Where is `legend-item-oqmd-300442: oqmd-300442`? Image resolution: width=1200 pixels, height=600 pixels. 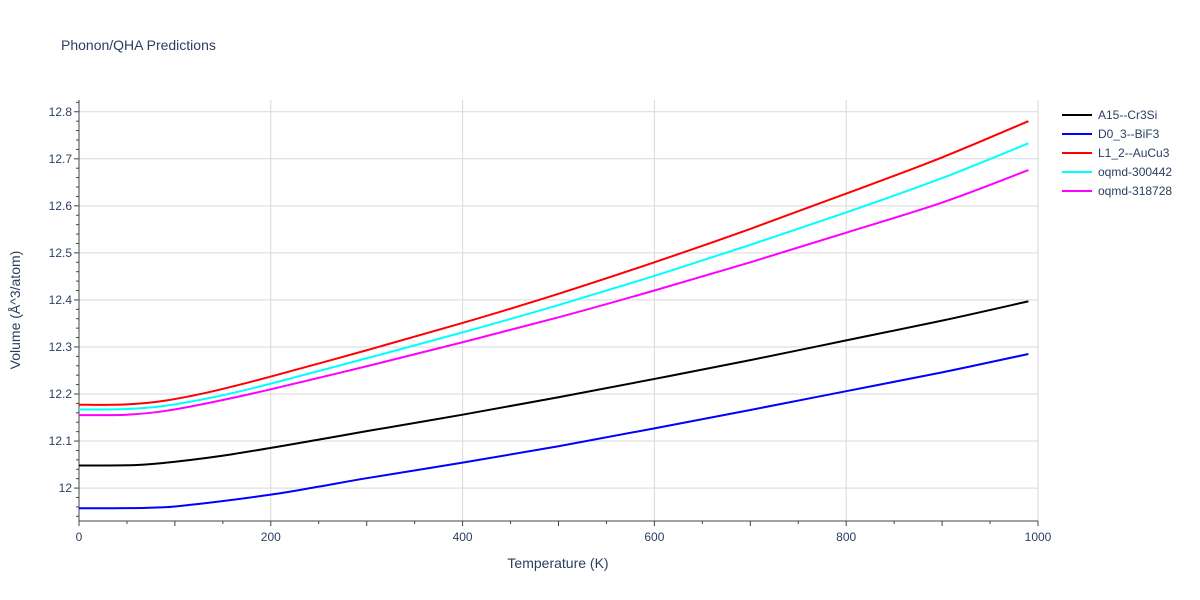
legend-item-oqmd-300442: oqmd-300442 is located at coordinates (1117, 172).